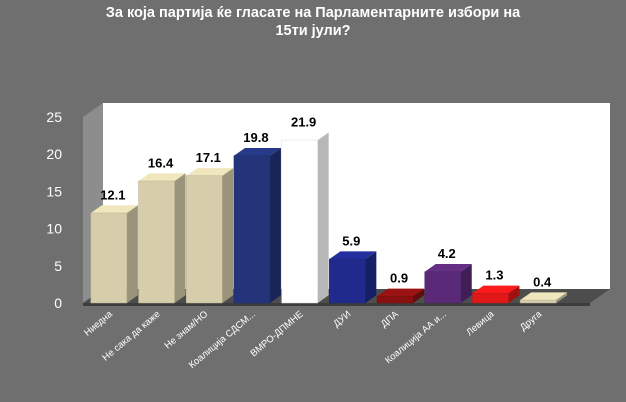 The width and height of the screenshot is (626, 402). What do you see at coordinates (54, 117) in the screenshot?
I see `y-tick-label: 25` at bounding box center [54, 117].